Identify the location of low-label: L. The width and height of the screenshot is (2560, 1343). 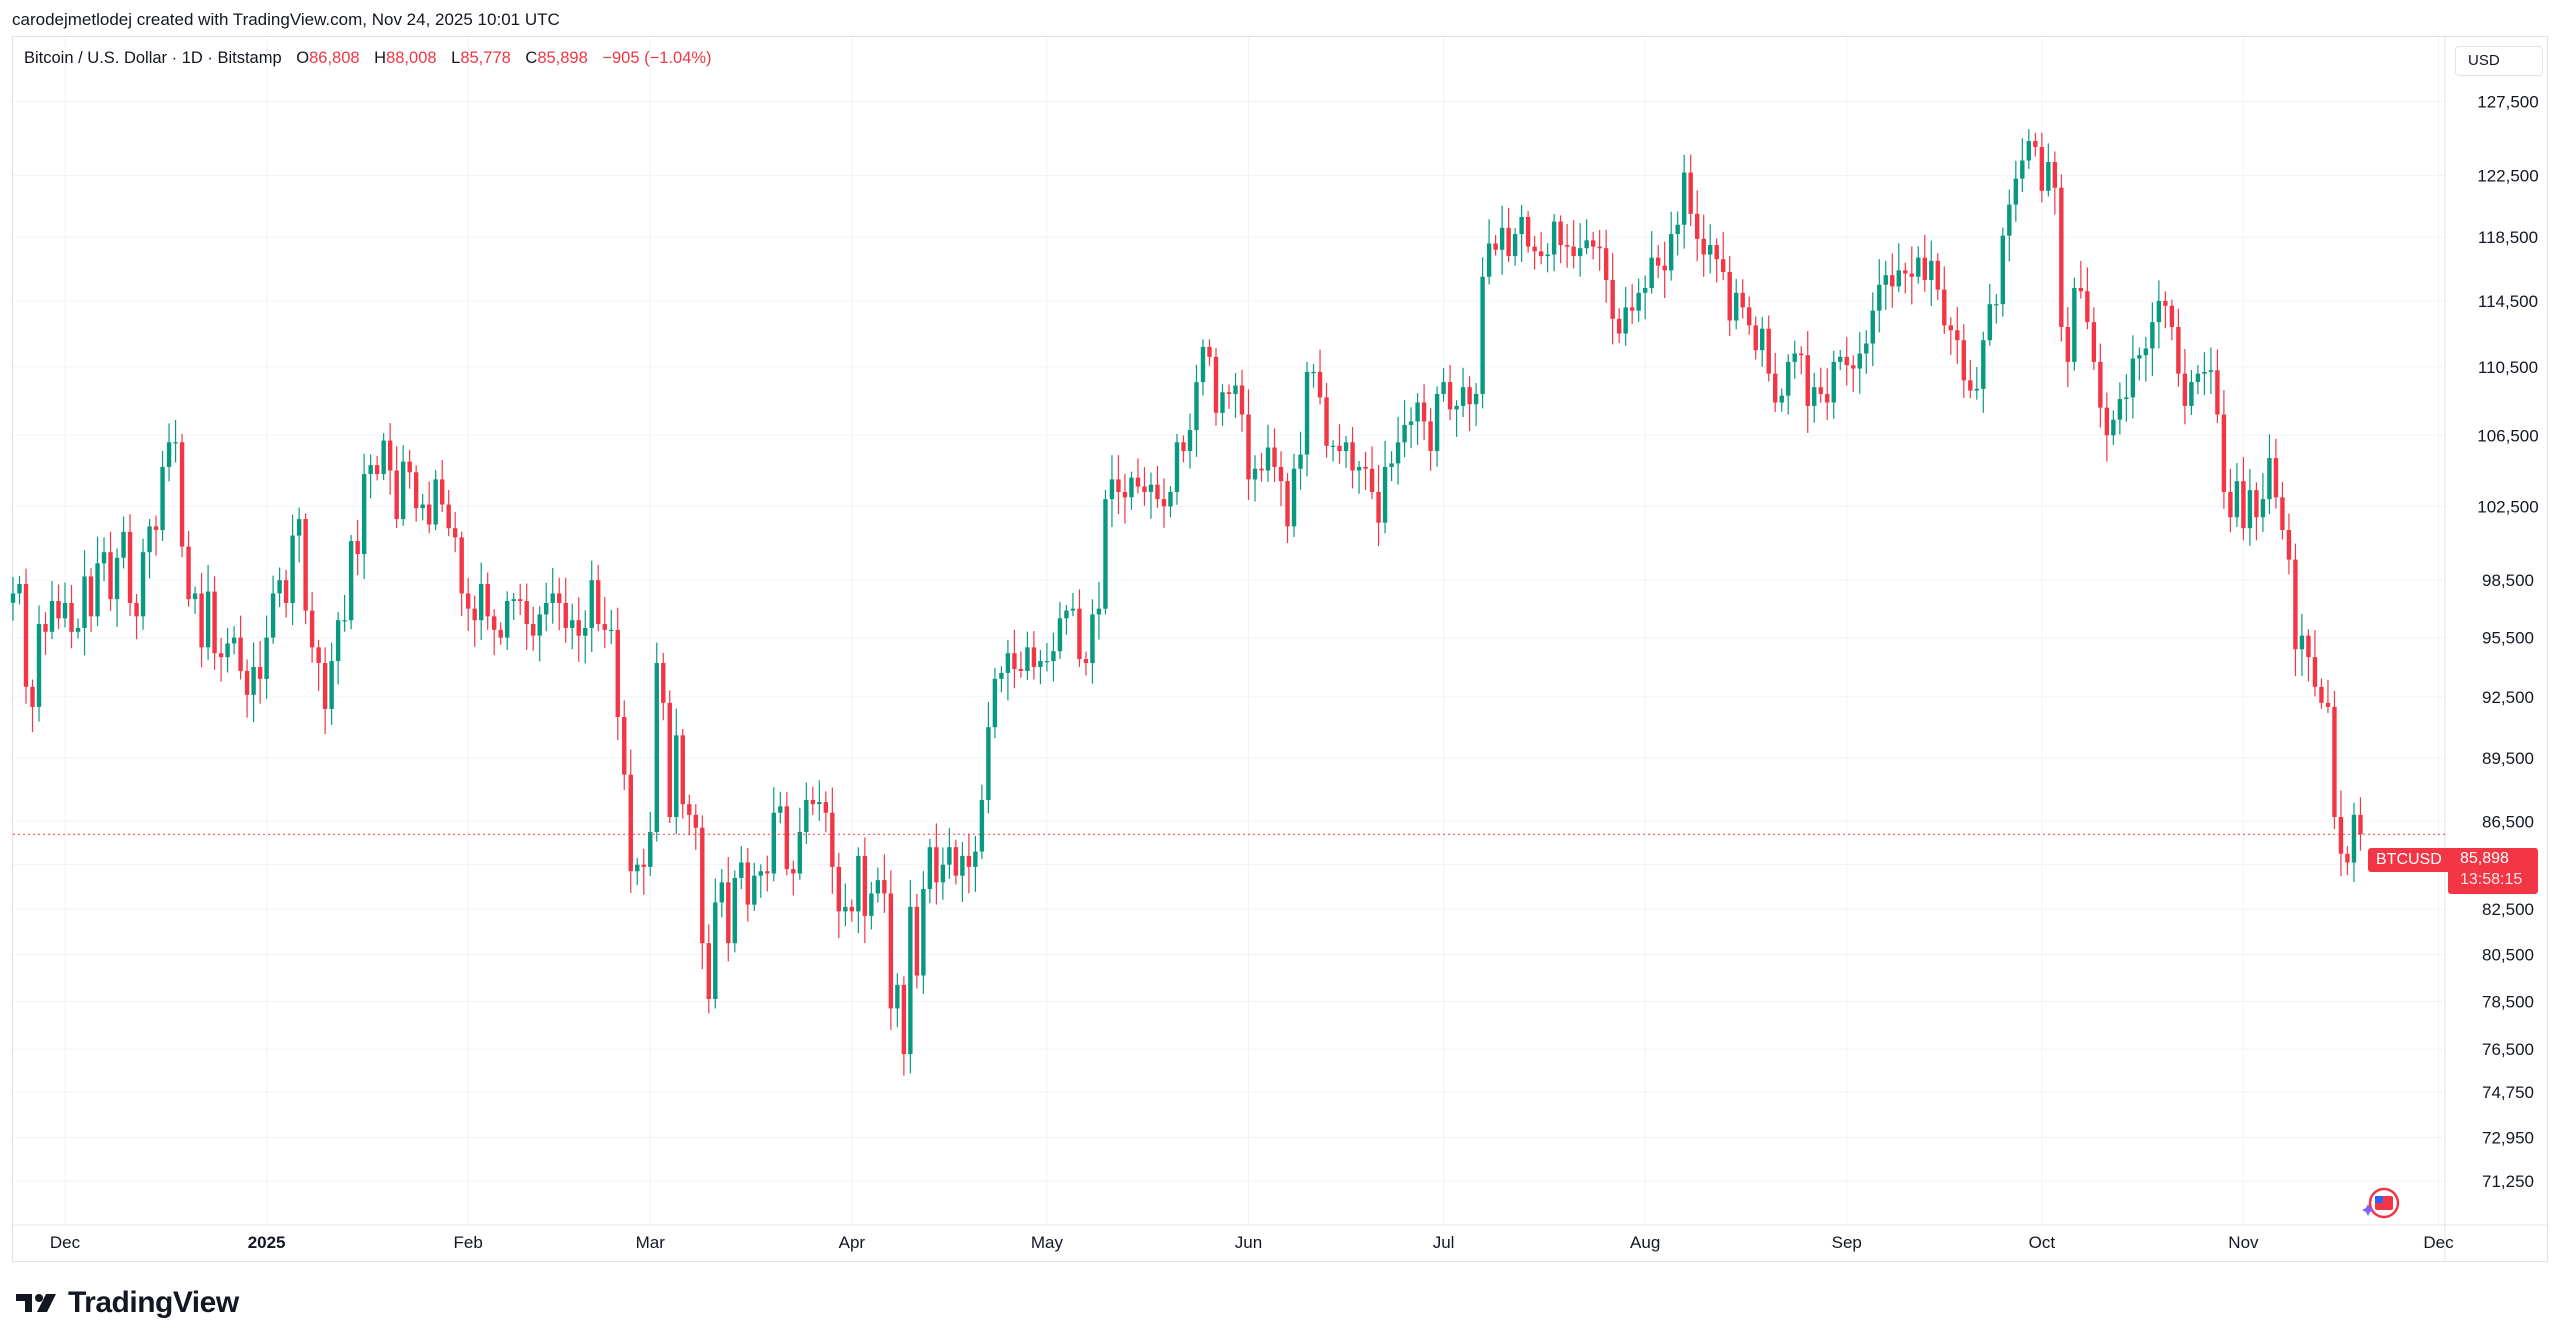
(456, 58).